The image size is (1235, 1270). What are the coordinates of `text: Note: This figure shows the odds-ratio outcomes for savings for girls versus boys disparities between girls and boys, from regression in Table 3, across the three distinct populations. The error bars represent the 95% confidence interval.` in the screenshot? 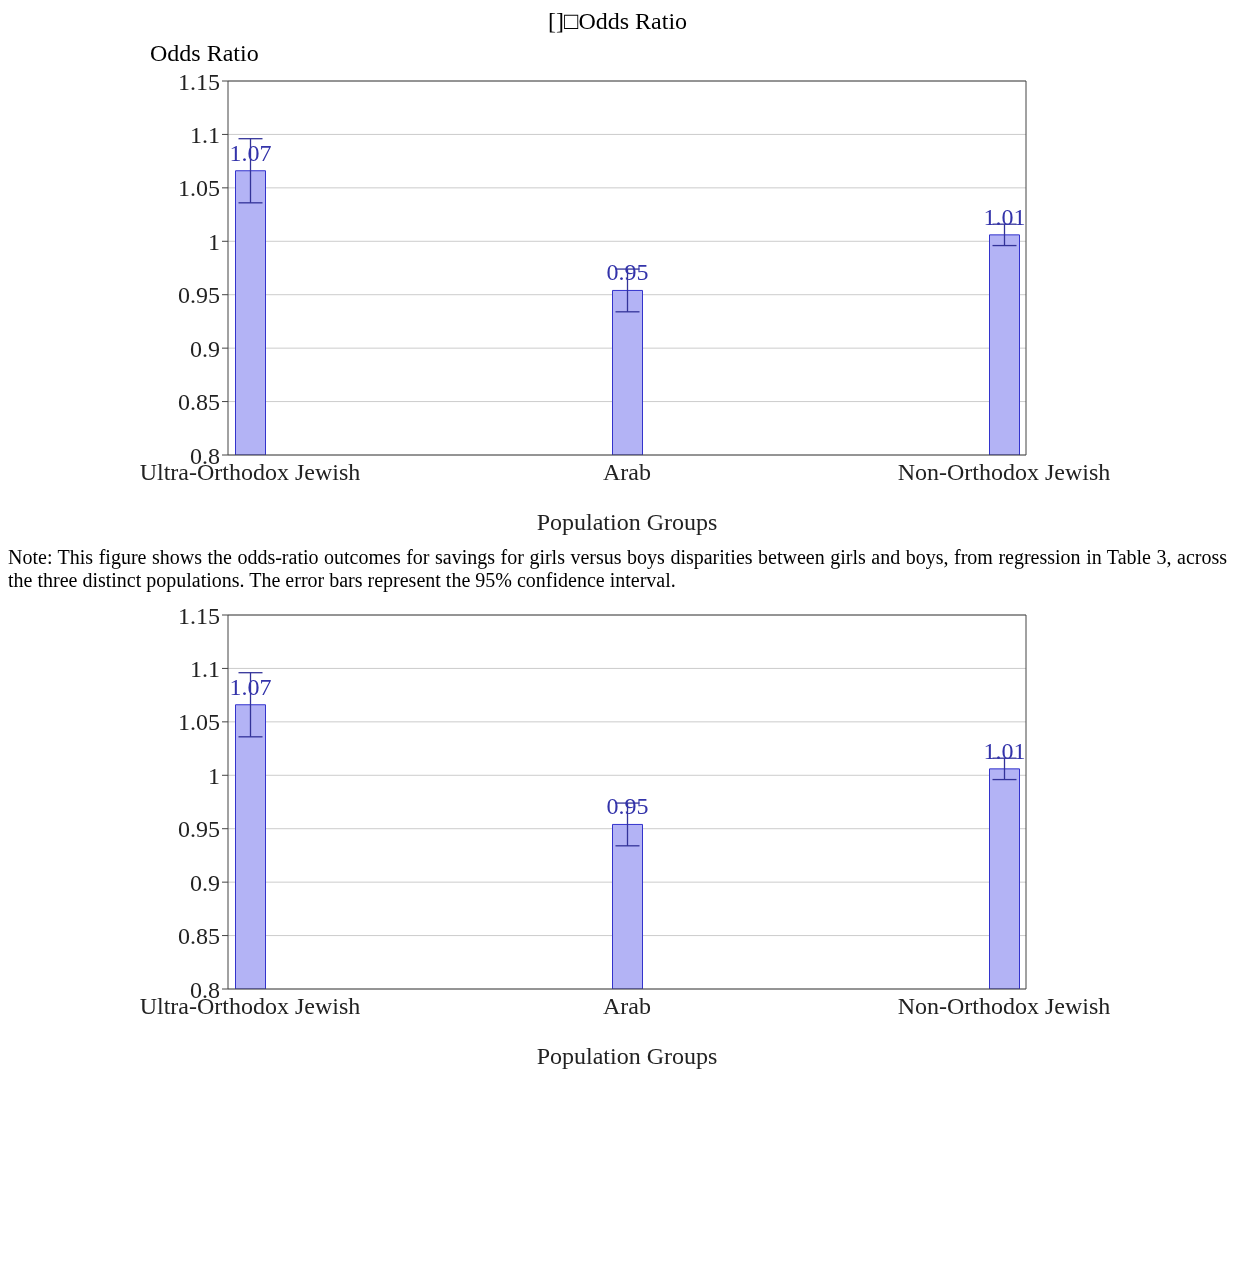 It's located at (617, 569).